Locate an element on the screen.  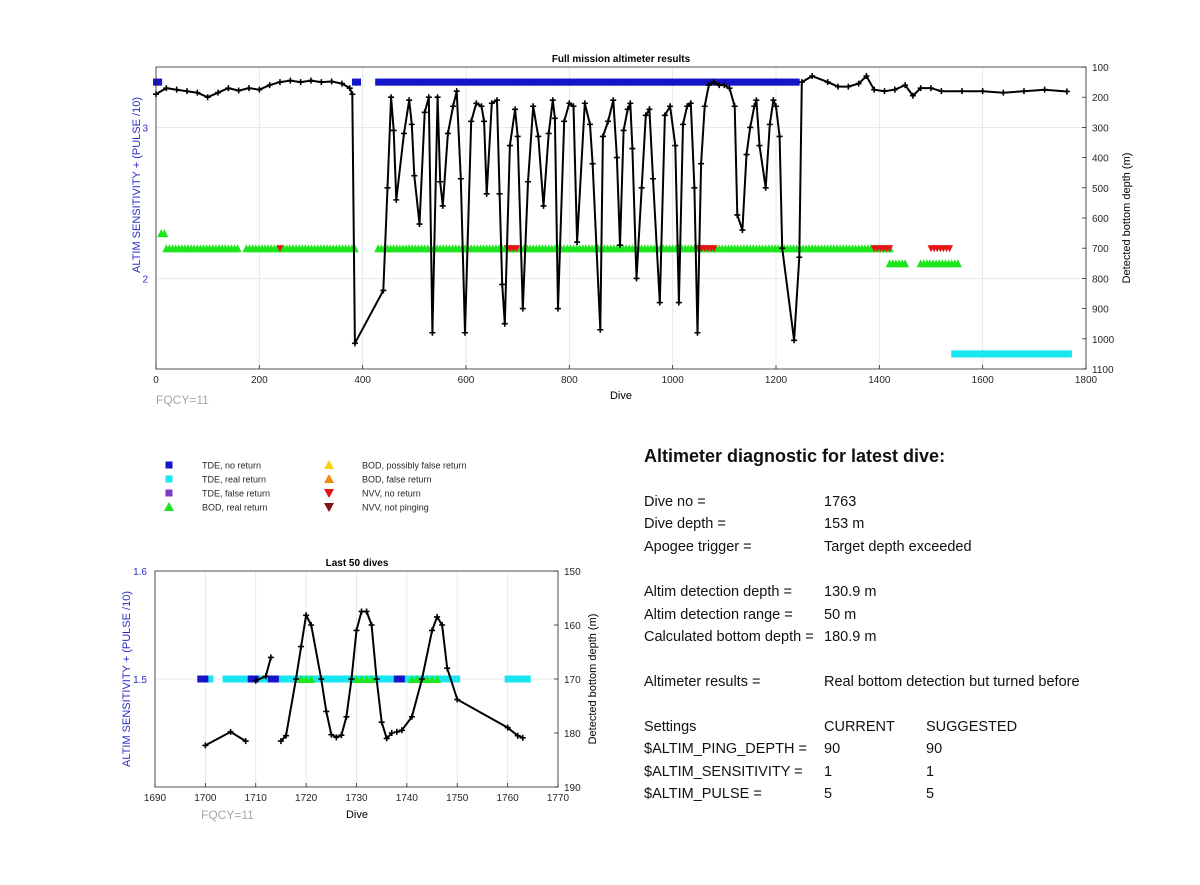
legend-label: TDE, real return is located at coordinates (234, 480).